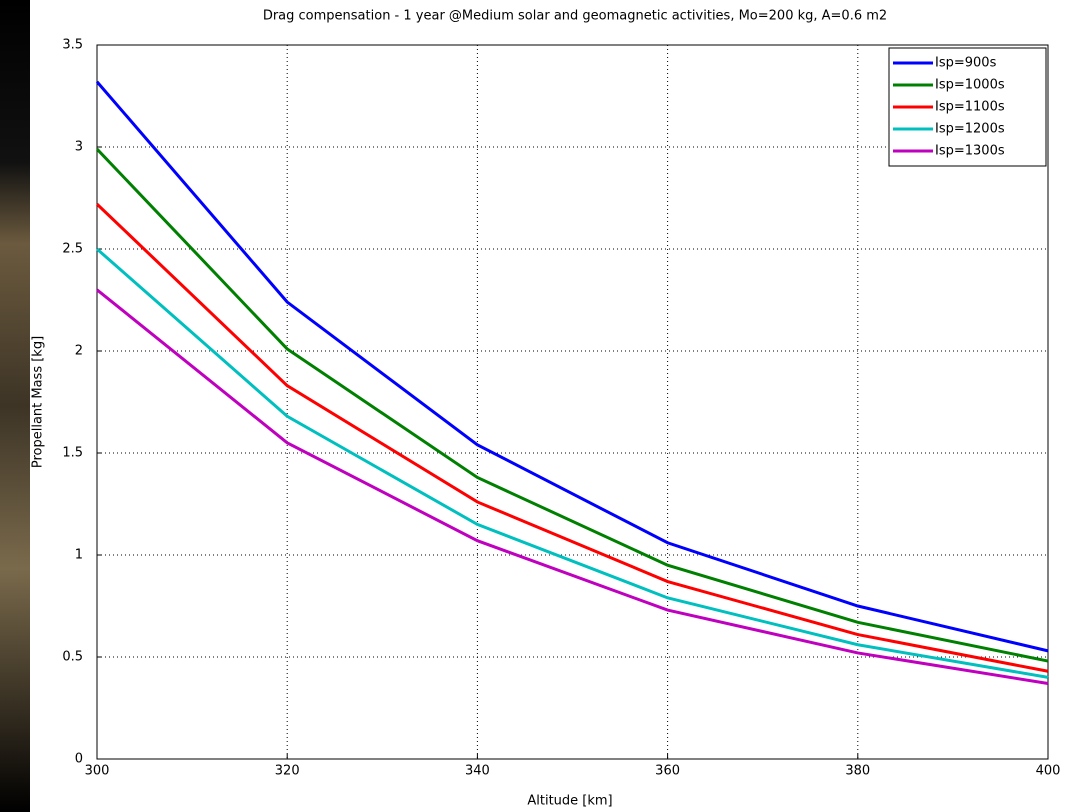 This screenshot has width=1069, height=812. Describe the element at coordinates (569, 801) in the screenshot. I see `x-axis-label: Altitude [km]` at that location.